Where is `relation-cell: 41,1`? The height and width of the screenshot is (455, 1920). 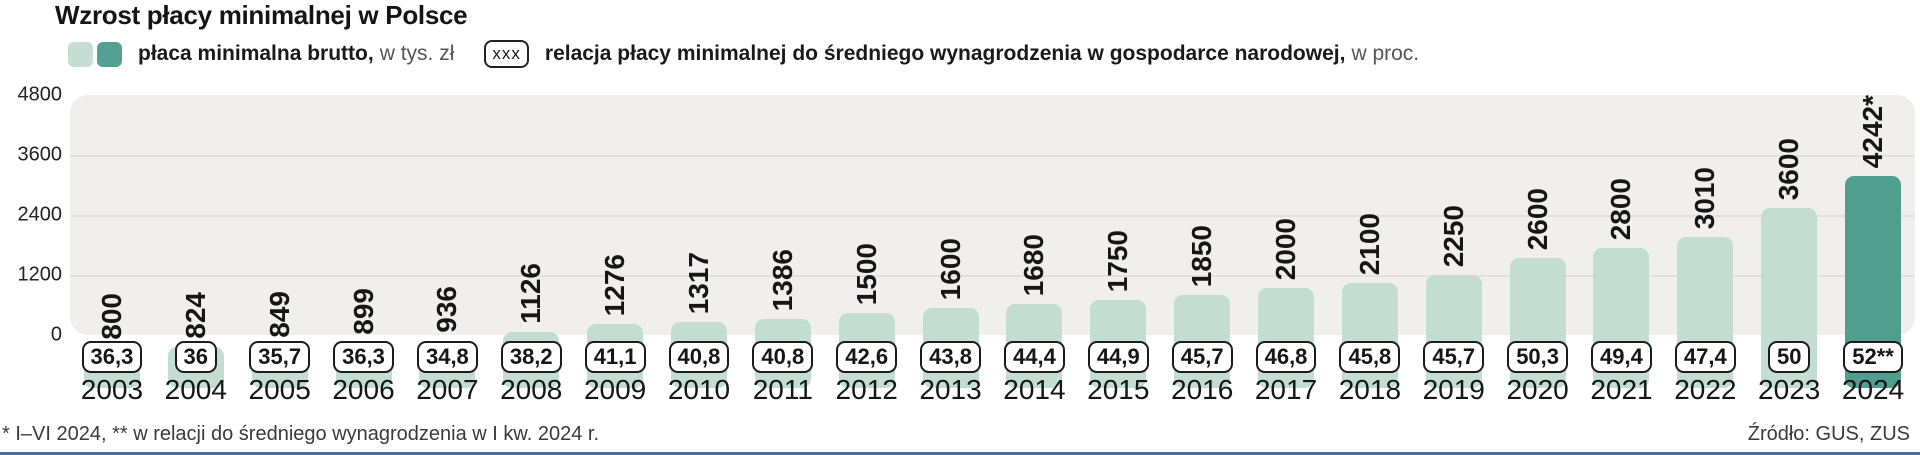
relation-cell: 41,1 is located at coordinates (615, 357).